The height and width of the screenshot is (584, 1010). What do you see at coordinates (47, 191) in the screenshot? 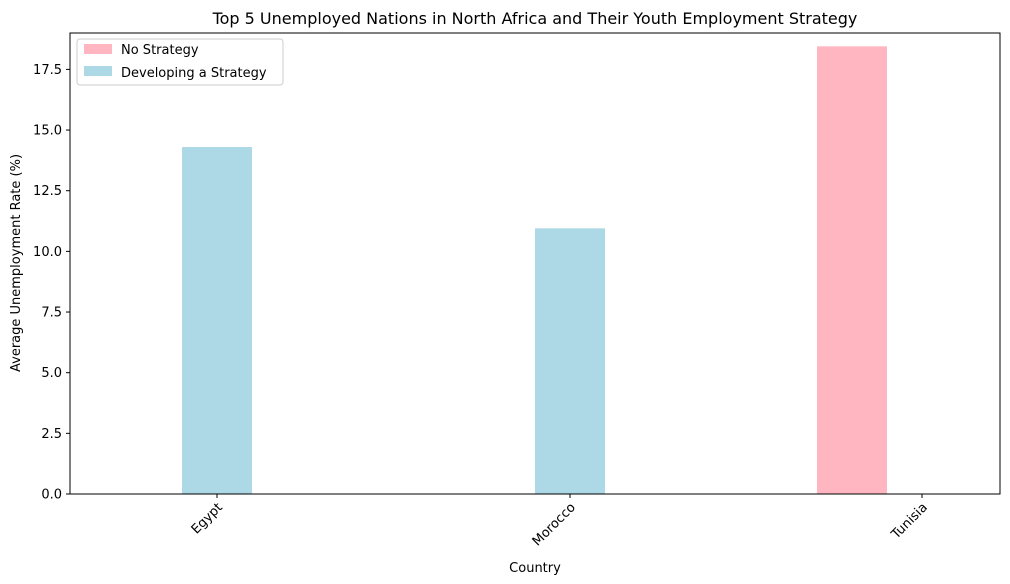
I see `y-tick-label: 12.5` at bounding box center [47, 191].